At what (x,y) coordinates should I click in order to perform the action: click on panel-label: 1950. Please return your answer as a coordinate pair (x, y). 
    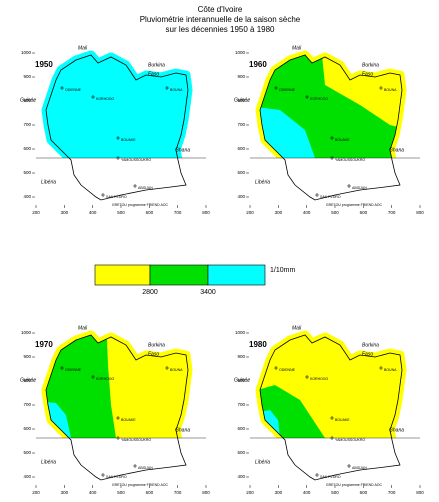
    Looking at the image, I should click on (44, 64).